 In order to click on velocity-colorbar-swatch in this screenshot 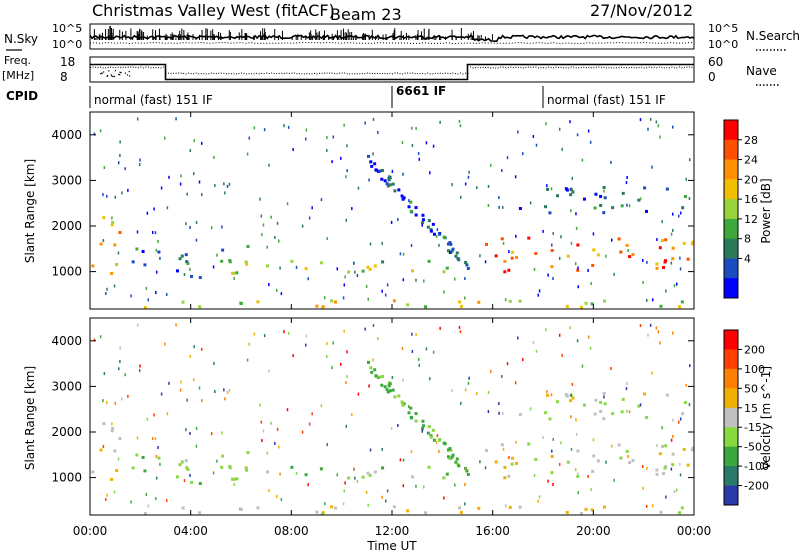, I will do `click(731, 359)`.